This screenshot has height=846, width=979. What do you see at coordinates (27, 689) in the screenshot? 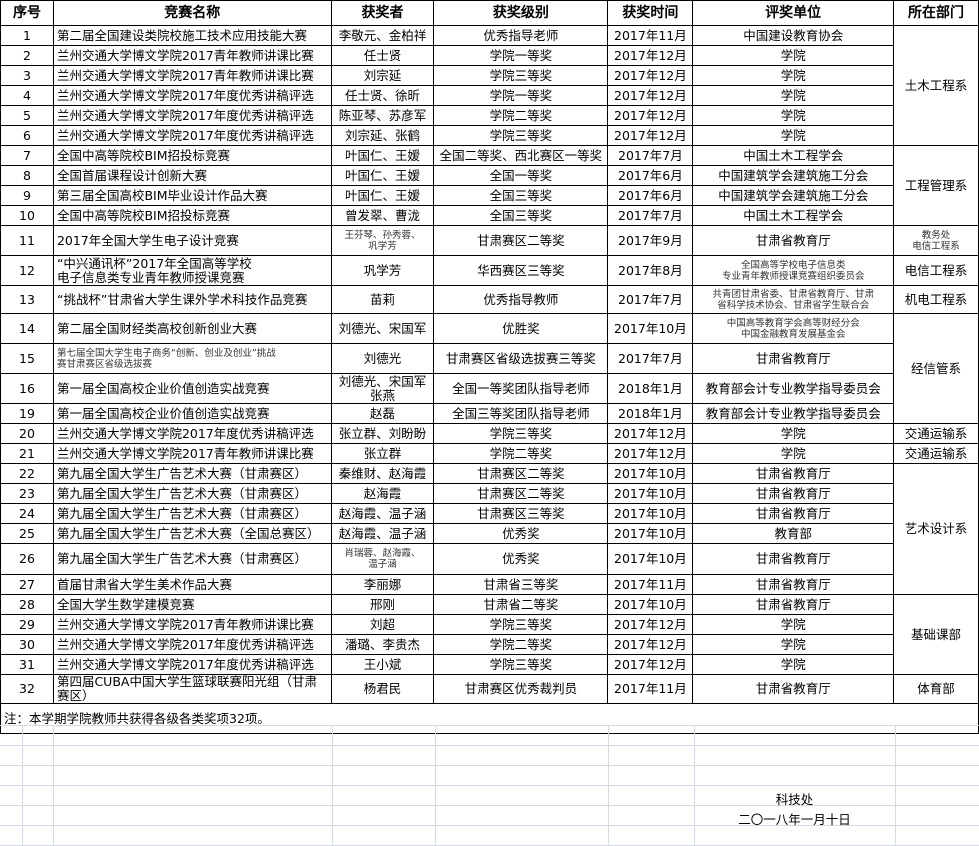
I see `cell-no: 32` at bounding box center [27, 689].